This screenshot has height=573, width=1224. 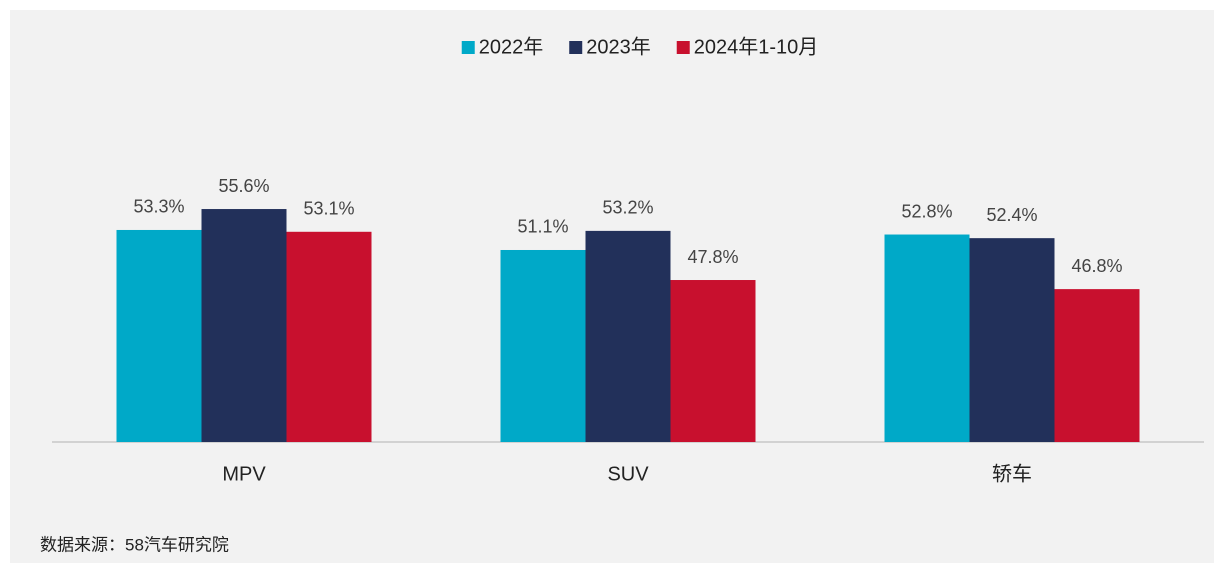 What do you see at coordinates (158, 207) in the screenshot?
I see `data-label: 53.3%` at bounding box center [158, 207].